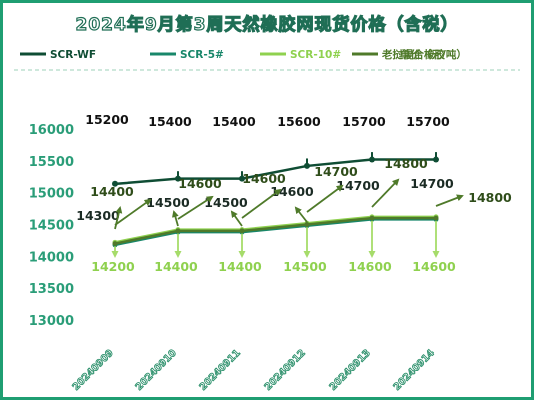 This screenshot has width=534, height=400. What do you see at coordinates (107, 119) in the screenshot?
I see `data-label-scr-wf: 15200` at bounding box center [107, 119].